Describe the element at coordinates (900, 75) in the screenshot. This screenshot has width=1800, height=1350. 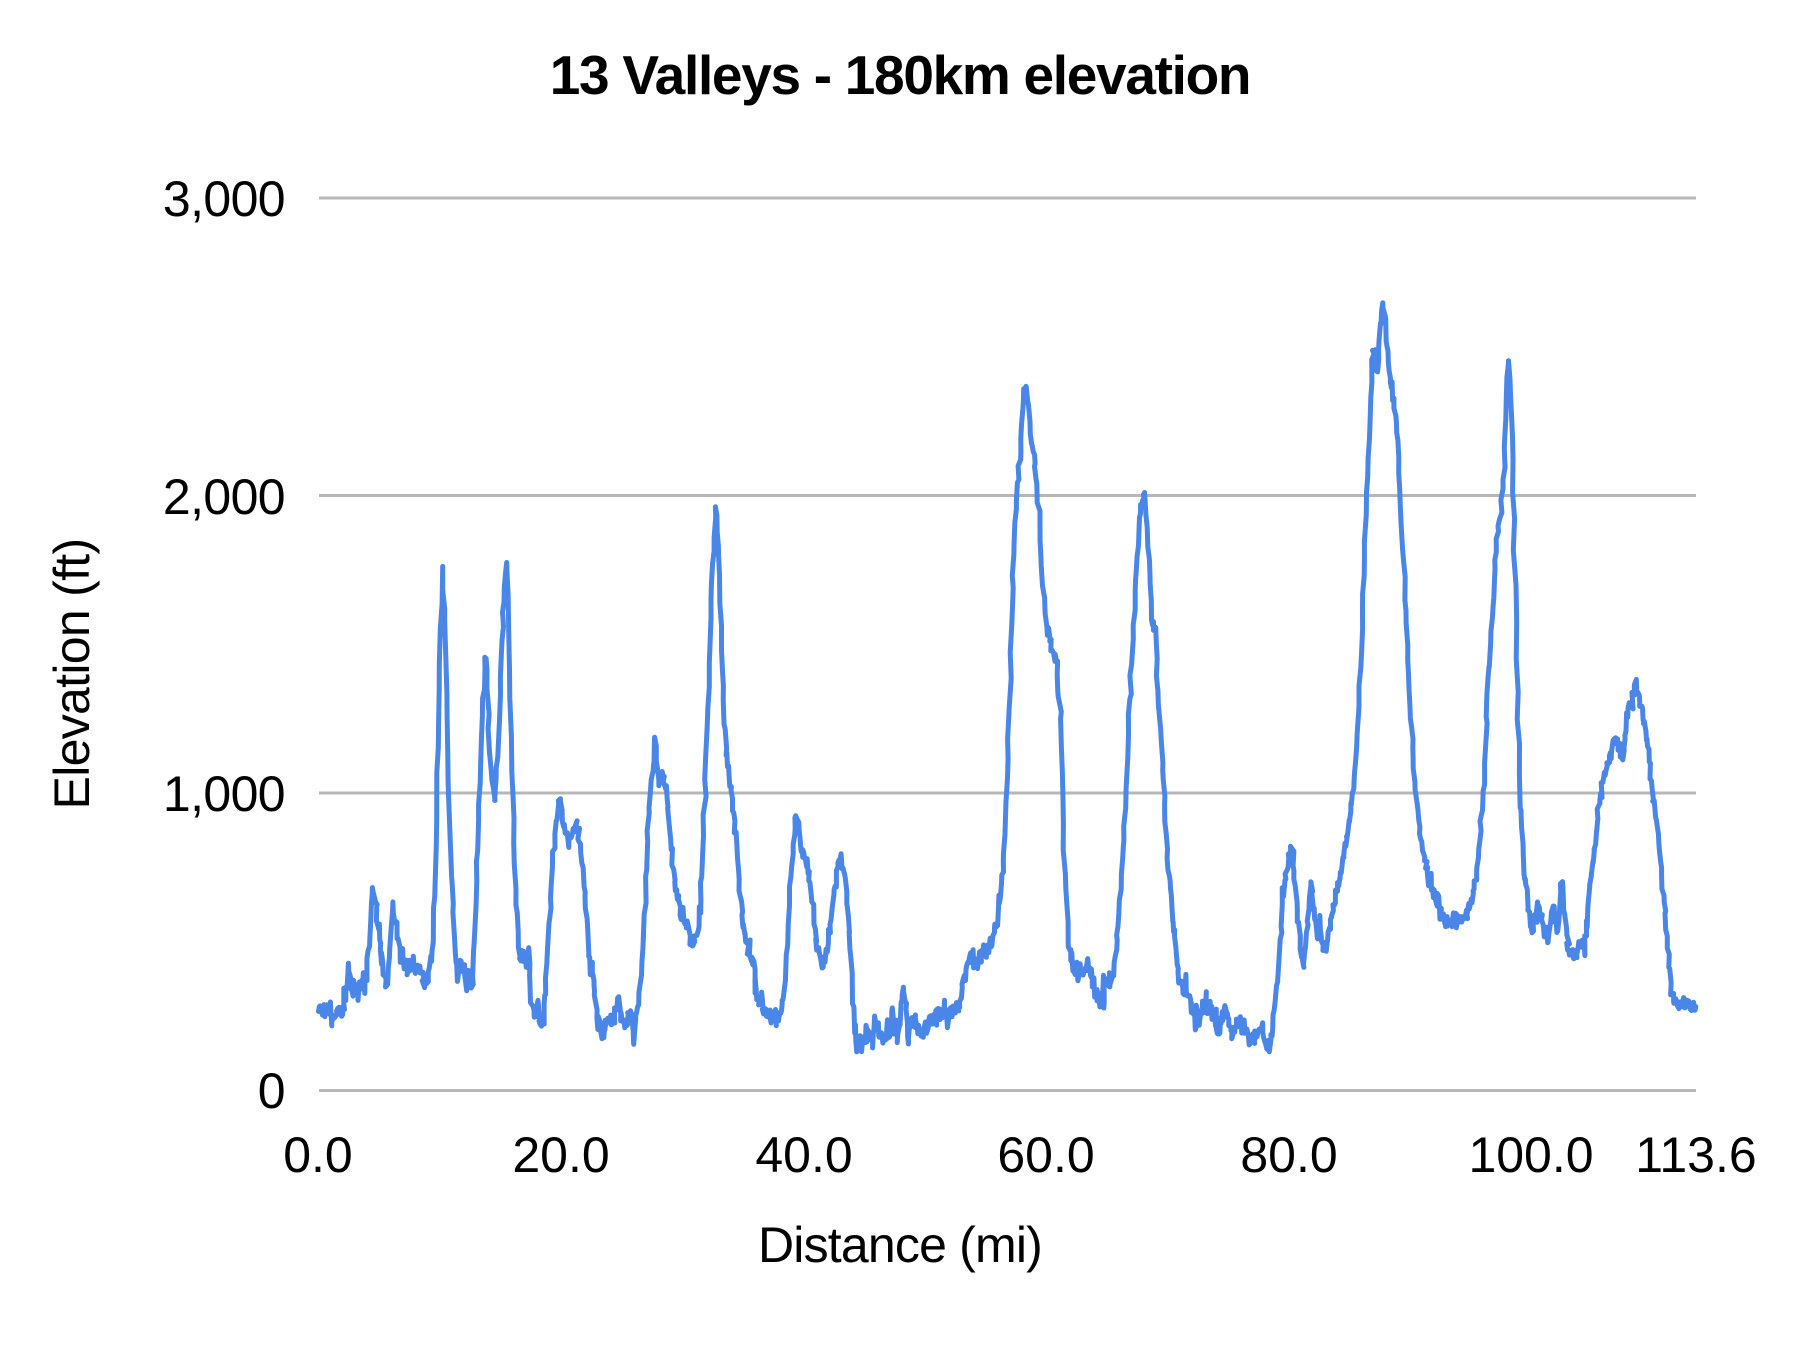
I see `svg-text: 13 Valleys - 180km elevation` at that location.